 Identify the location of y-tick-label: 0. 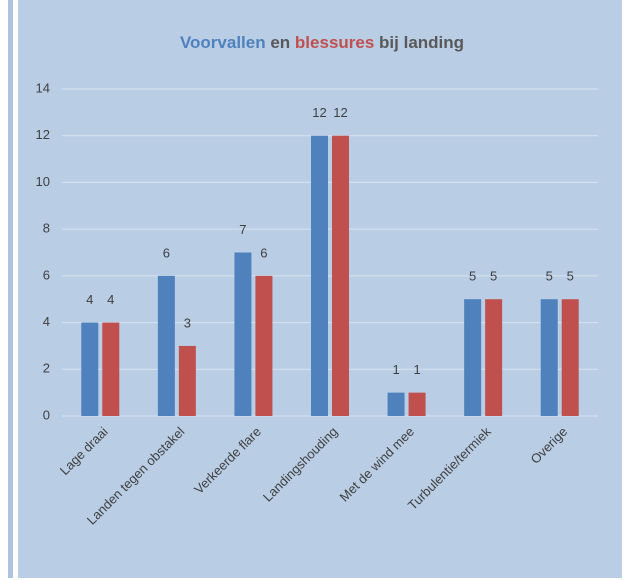
(46, 414).